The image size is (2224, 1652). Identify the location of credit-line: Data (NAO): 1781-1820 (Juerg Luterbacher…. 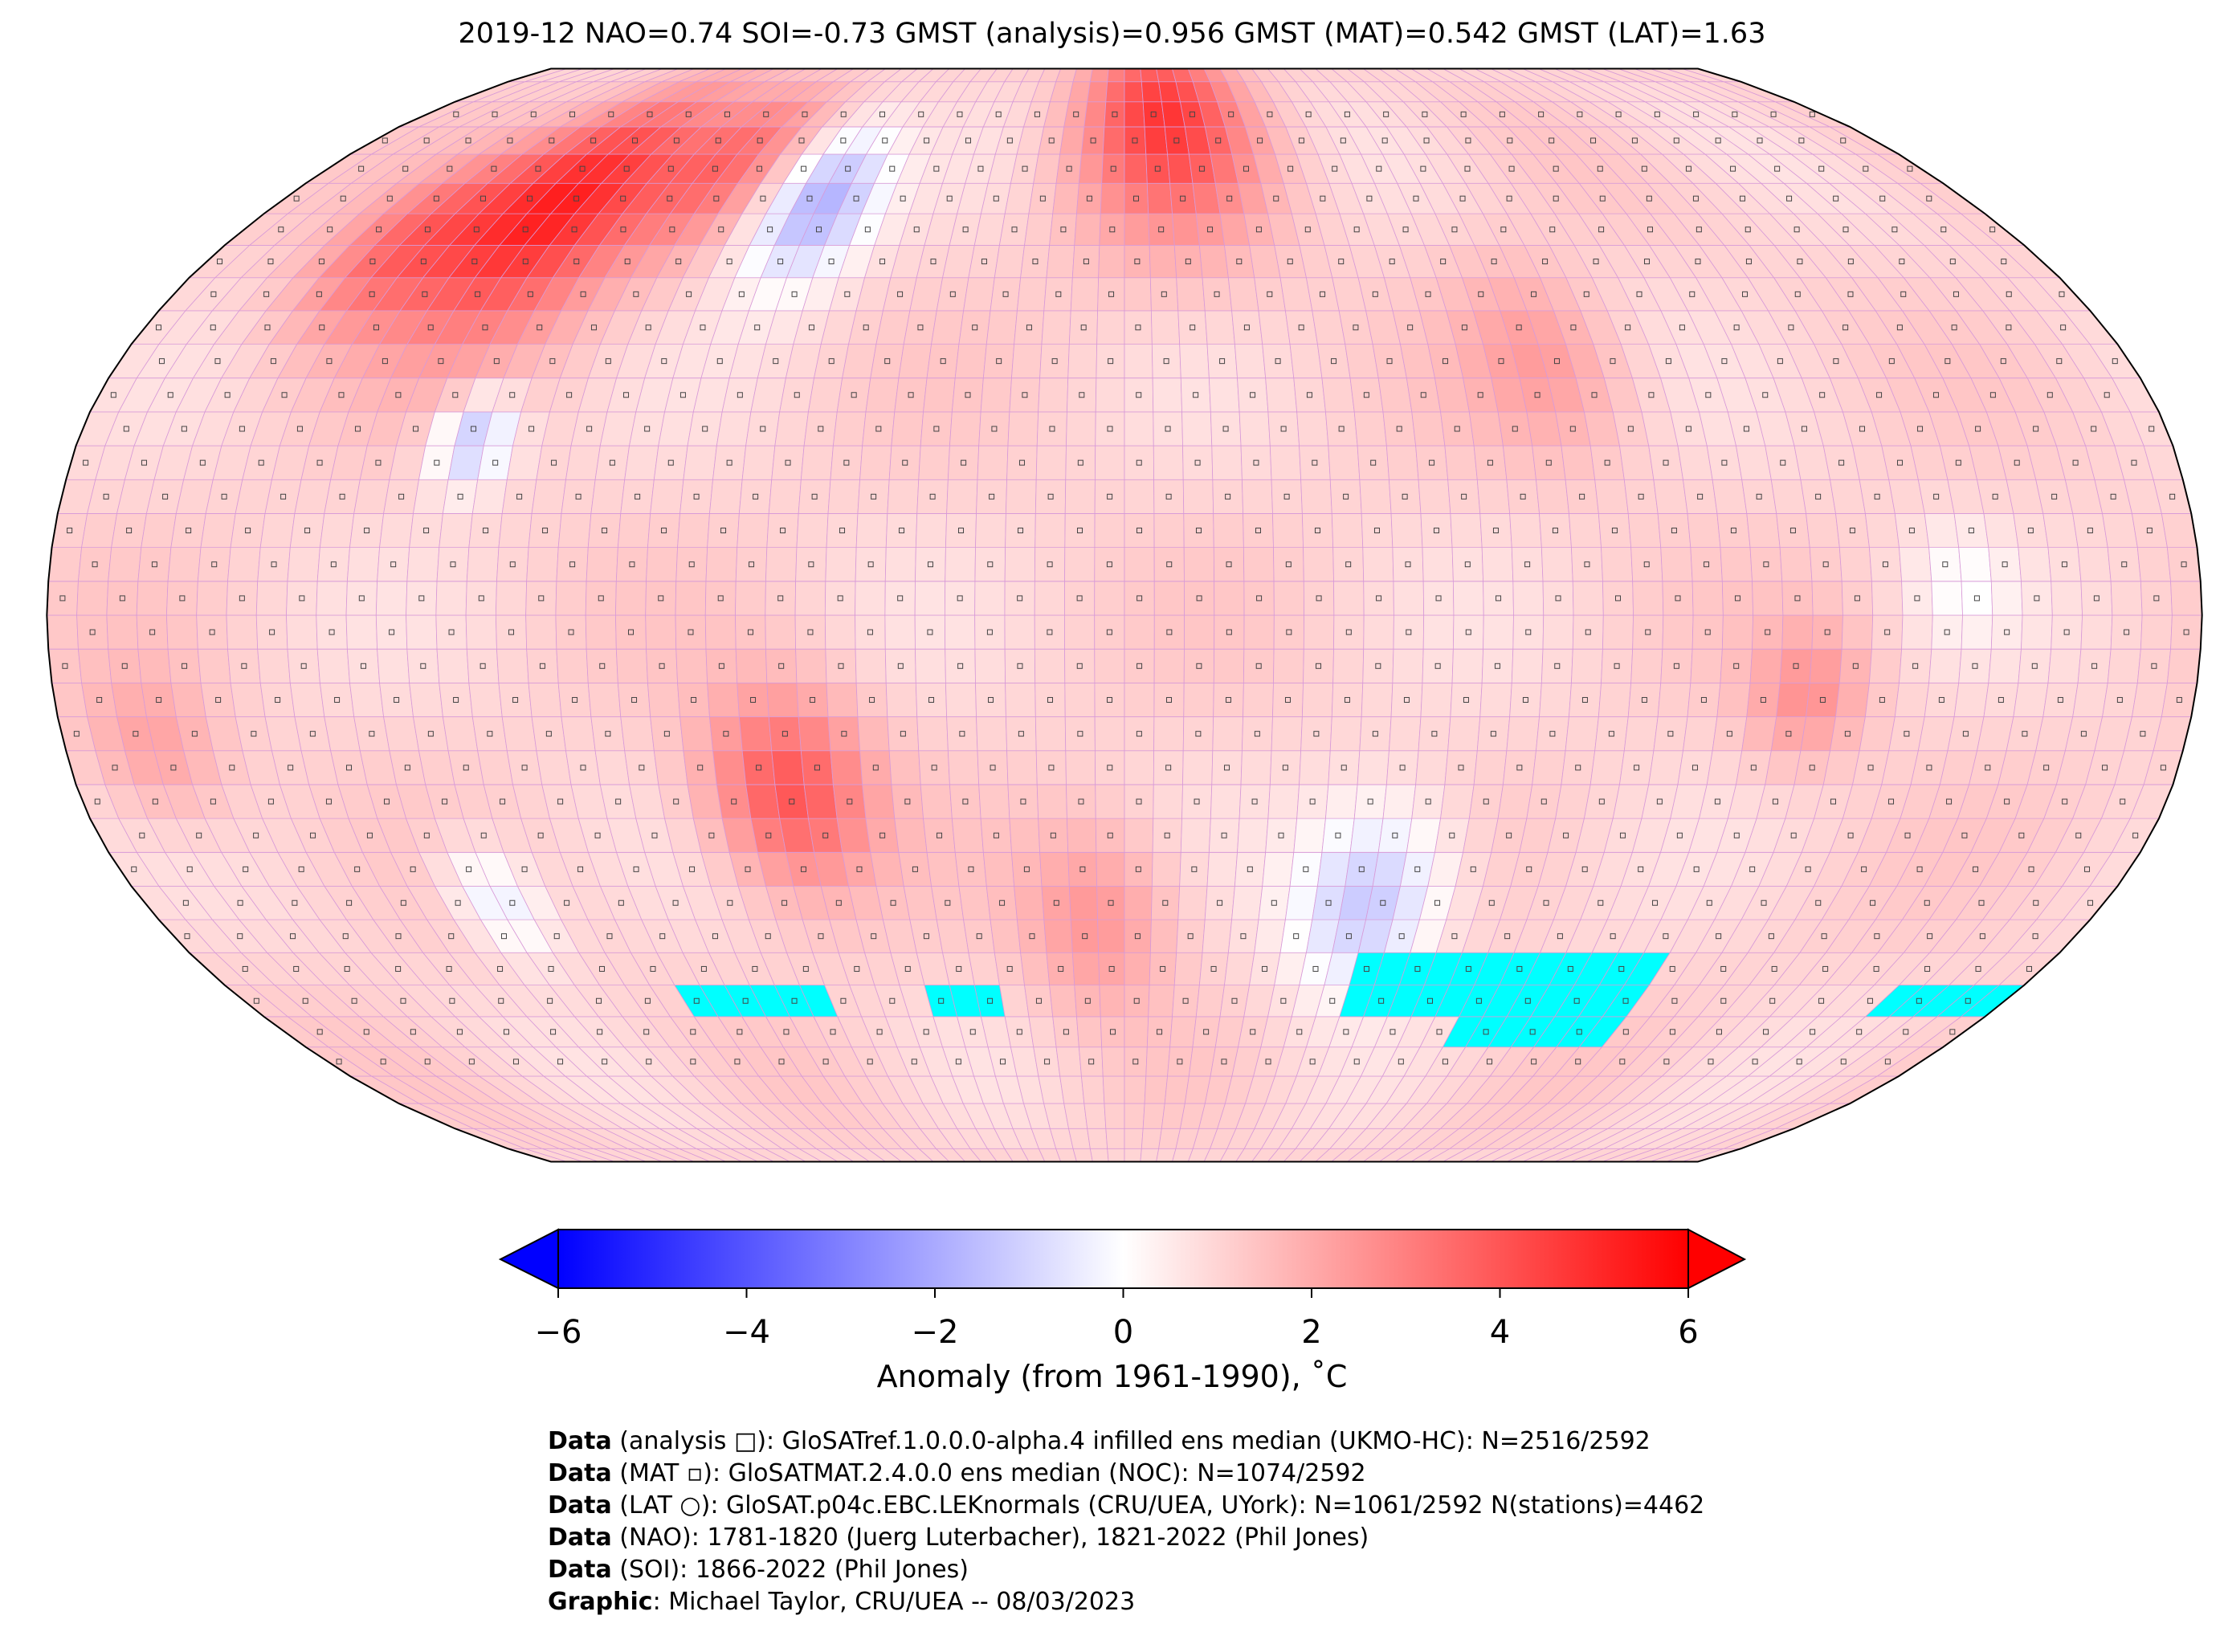
(958, 1538).